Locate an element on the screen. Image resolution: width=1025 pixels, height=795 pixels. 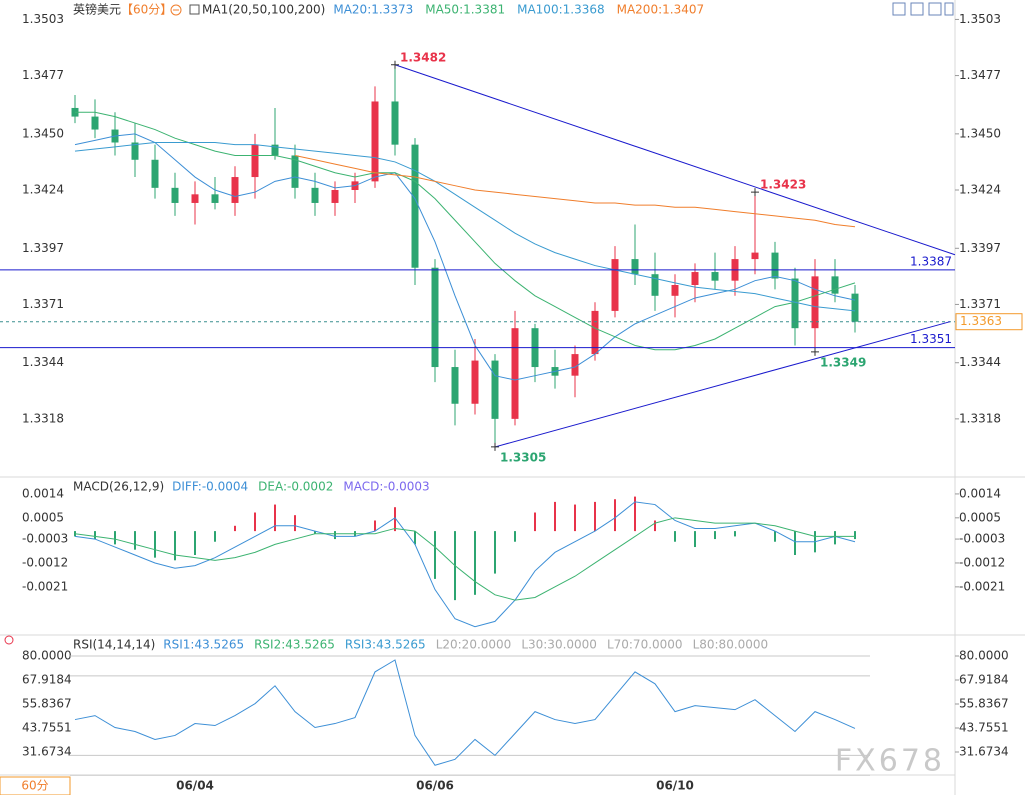
y-tick-label: 43.7551 is located at coordinates (984, 728).